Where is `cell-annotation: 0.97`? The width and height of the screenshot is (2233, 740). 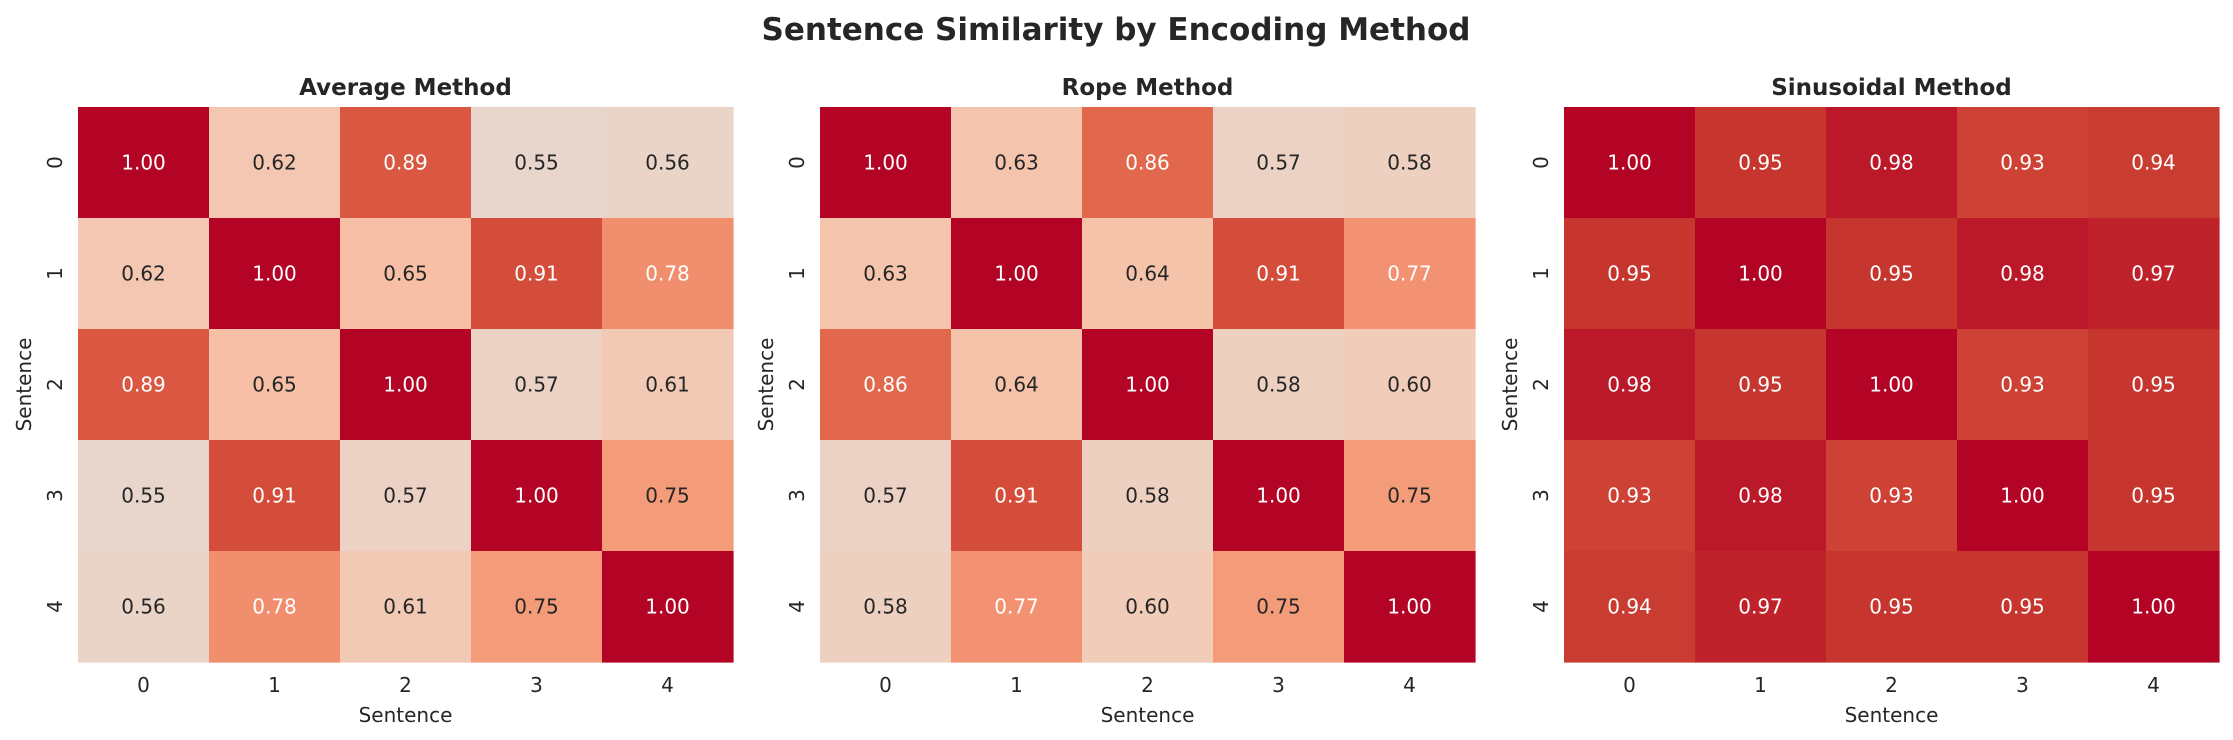
cell-annotation: 0.97 is located at coordinates (2153, 274).